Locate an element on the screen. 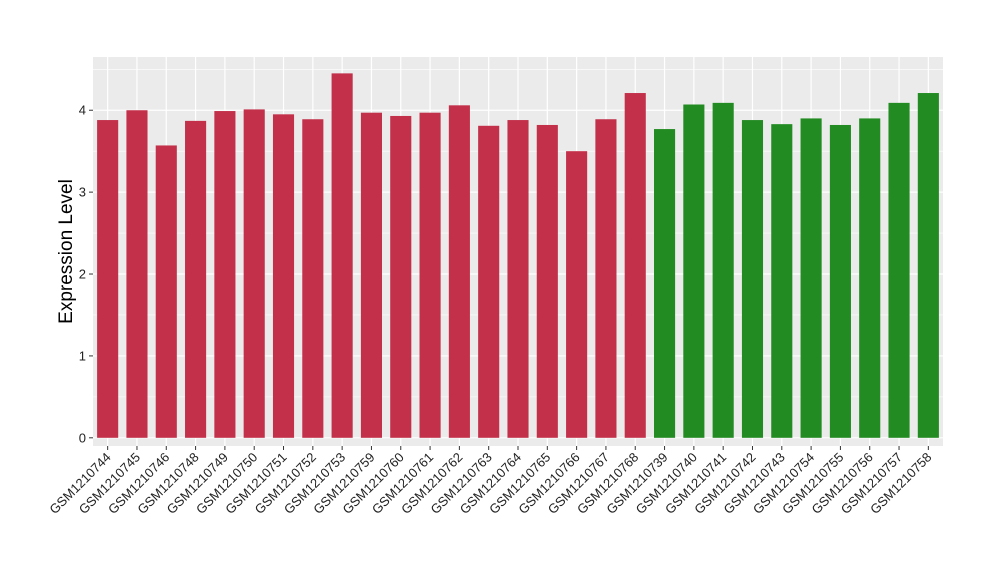 Image resolution: width=1000 pixels, height=580 pixels. bar-GSM1210746 is located at coordinates (166, 291).